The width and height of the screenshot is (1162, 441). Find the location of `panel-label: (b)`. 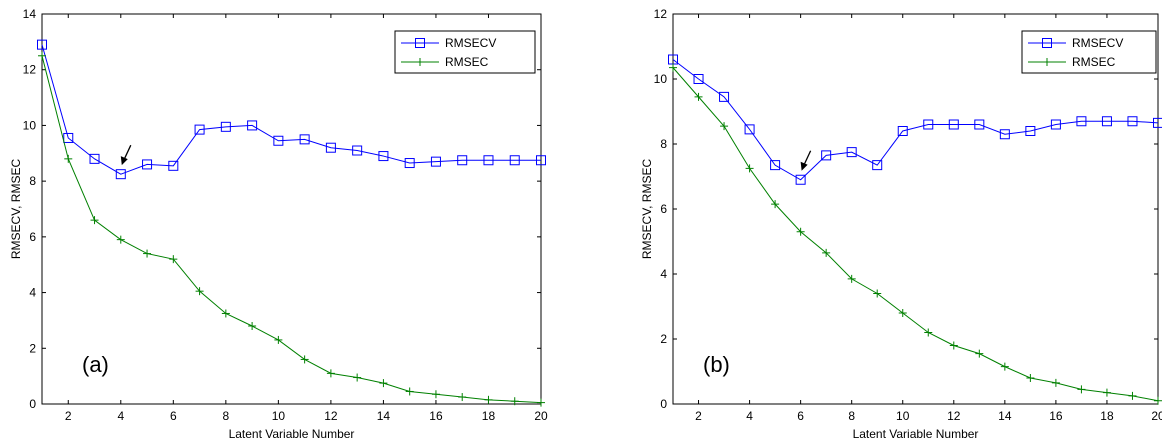

panel-label: (b) is located at coordinates (716, 364).